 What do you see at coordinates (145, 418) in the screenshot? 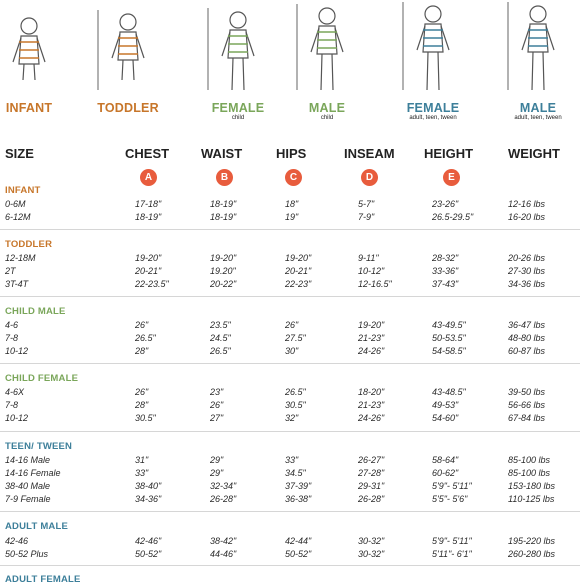
I see `chest-cell: 30.5"` at bounding box center [145, 418].